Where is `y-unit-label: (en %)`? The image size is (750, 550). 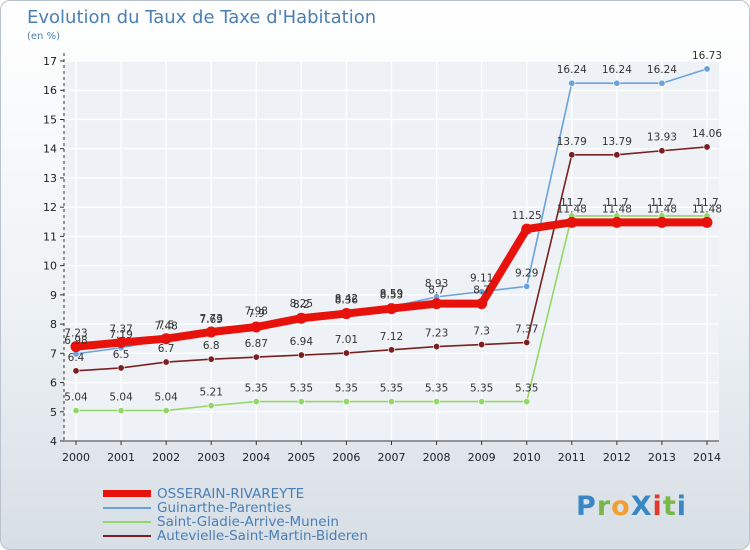 y-unit-label: (en %) is located at coordinates (43, 36).